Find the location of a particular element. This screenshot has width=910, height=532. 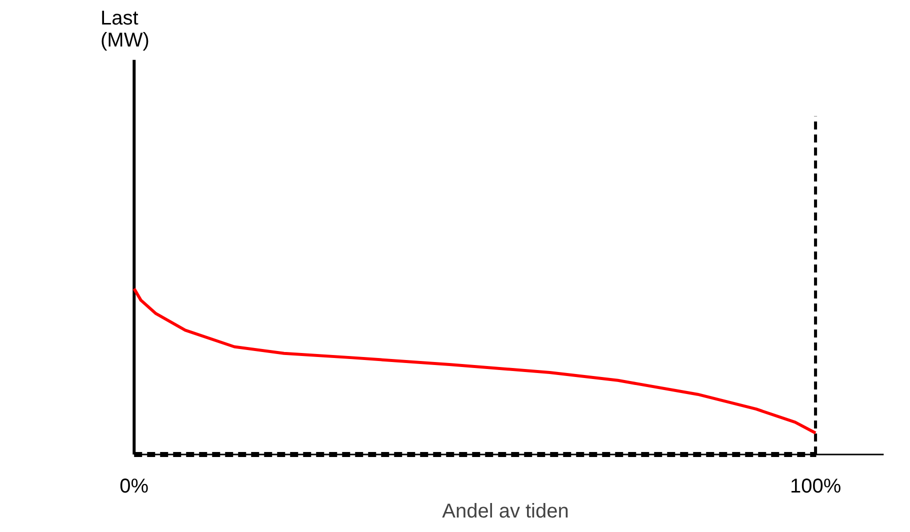

x-axis-title: Andel av tiden is located at coordinates (505, 511).